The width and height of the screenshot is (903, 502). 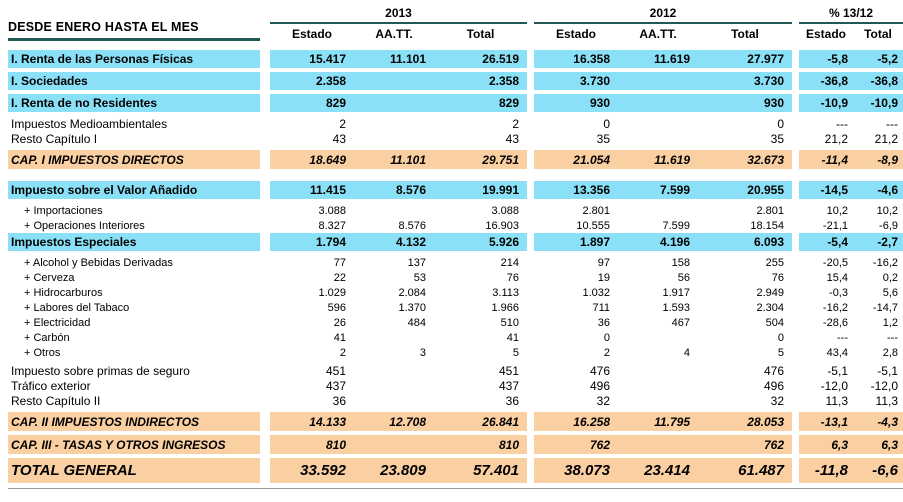 I want to click on col-header-aatt-2013: AA.TT., so click(x=394, y=34).